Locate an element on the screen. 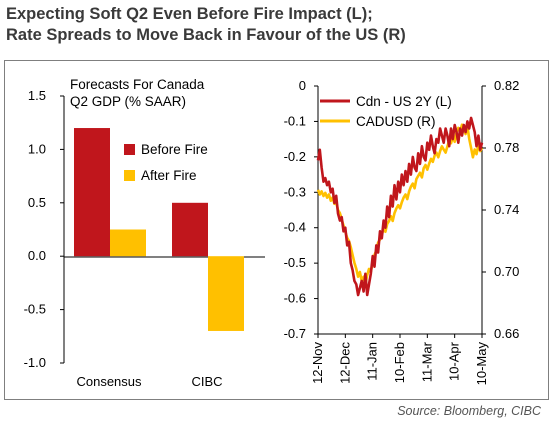  right-y-tick-label: 0.78 is located at coordinates (506, 147).